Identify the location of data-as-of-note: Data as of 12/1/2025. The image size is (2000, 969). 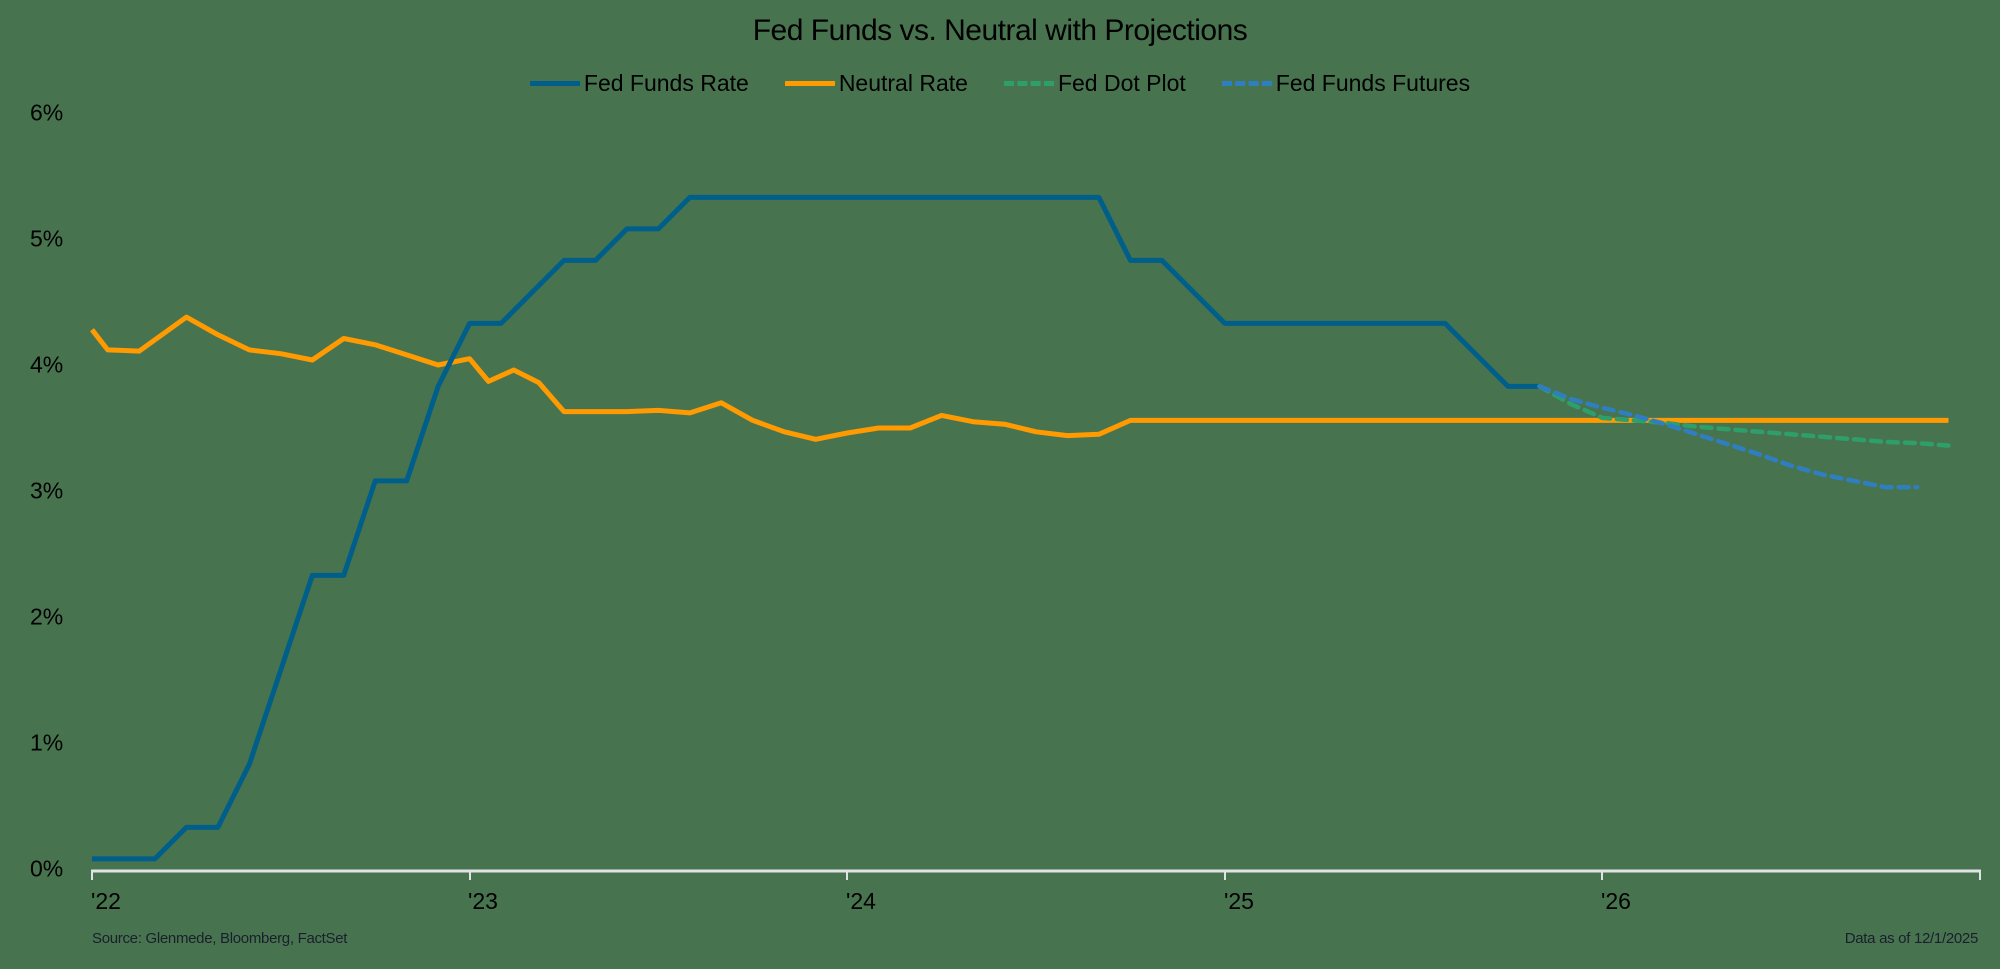
(1911, 938).